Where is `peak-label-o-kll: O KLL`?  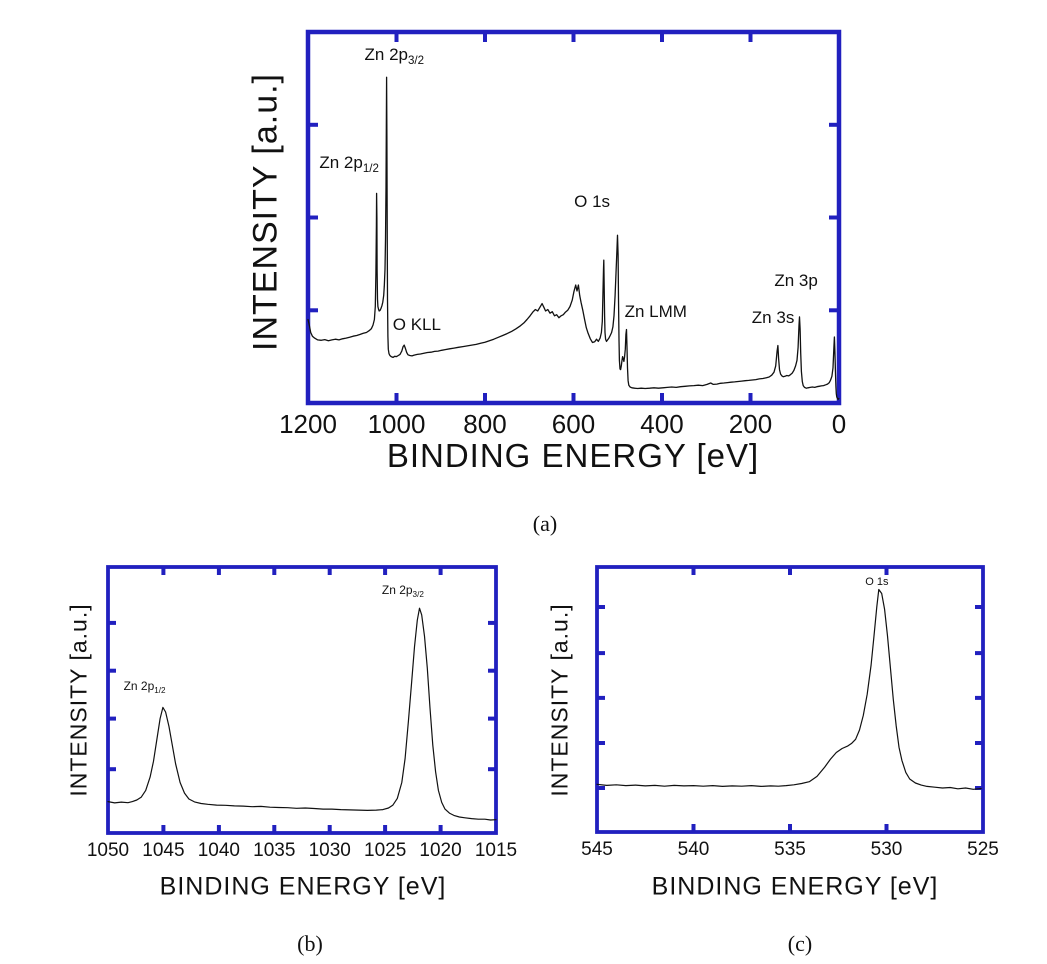
peak-label-o-kll: O KLL is located at coordinates (416, 325).